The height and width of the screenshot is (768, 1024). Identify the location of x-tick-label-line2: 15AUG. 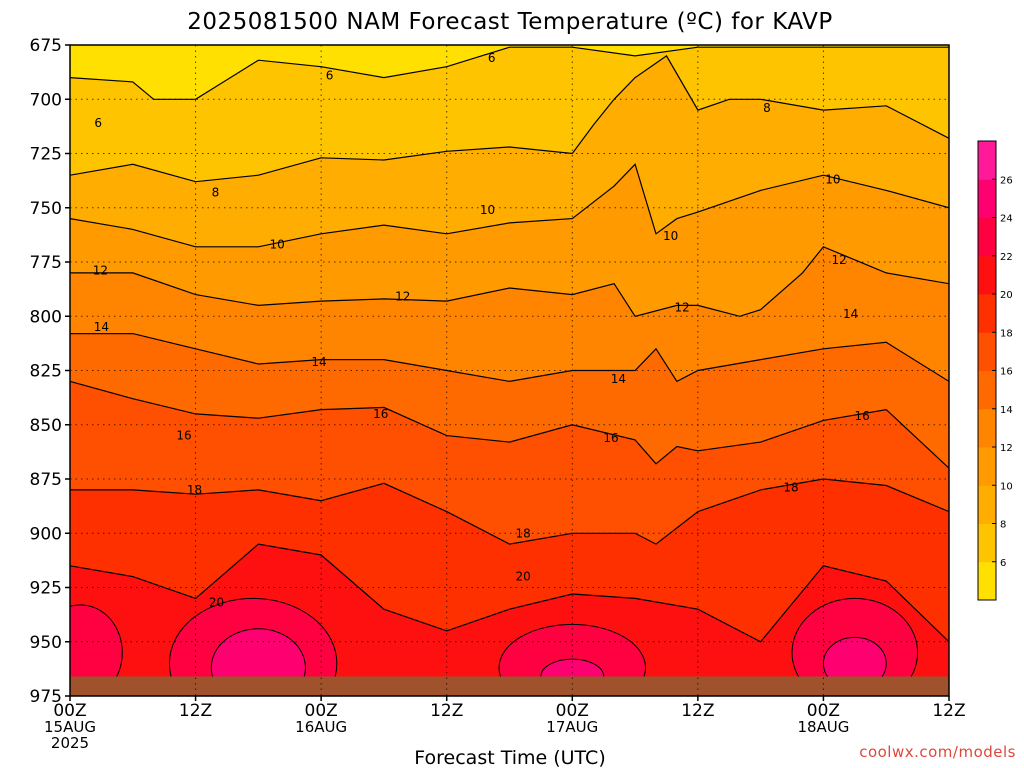
(70, 727).